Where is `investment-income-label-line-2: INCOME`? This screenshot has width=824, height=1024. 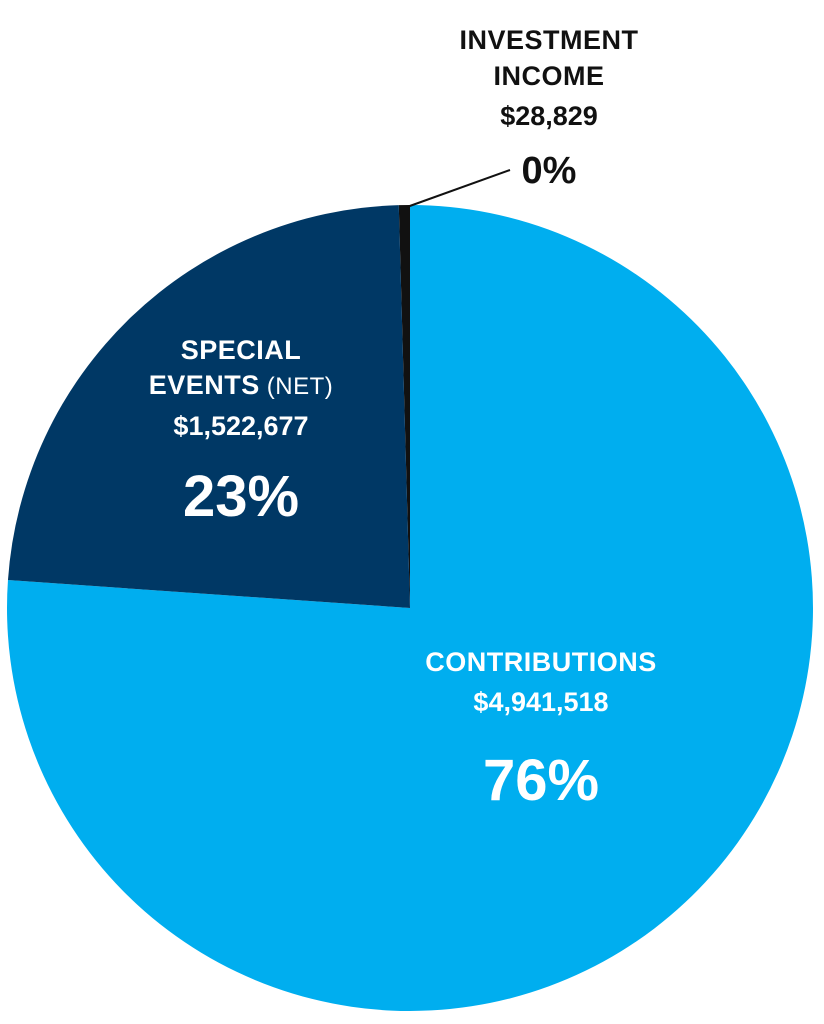 investment-income-label-line-2: INCOME is located at coordinates (549, 76).